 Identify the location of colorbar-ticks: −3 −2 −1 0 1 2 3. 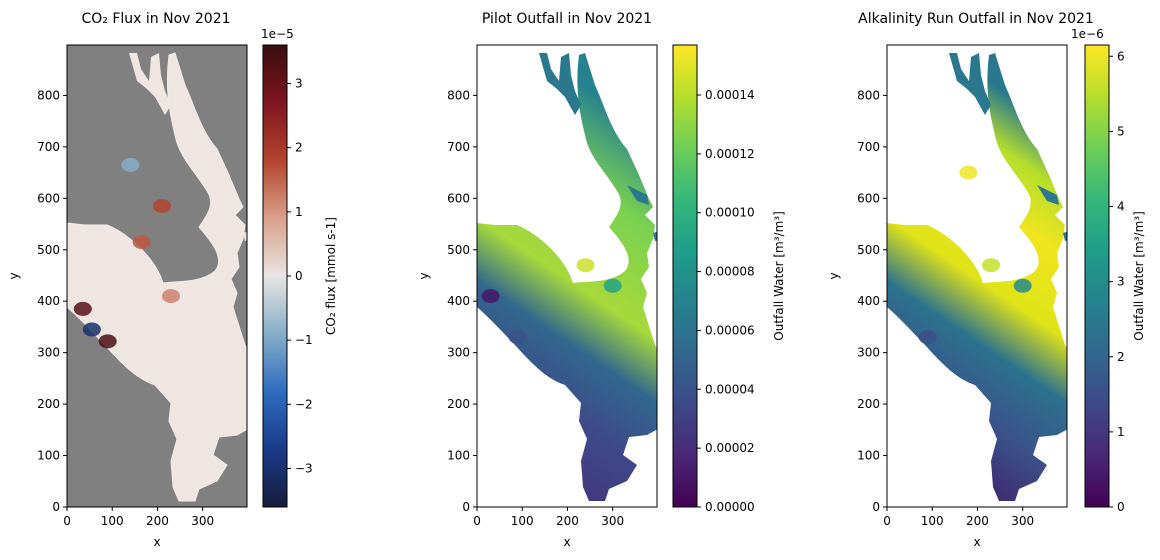
(300, 276).